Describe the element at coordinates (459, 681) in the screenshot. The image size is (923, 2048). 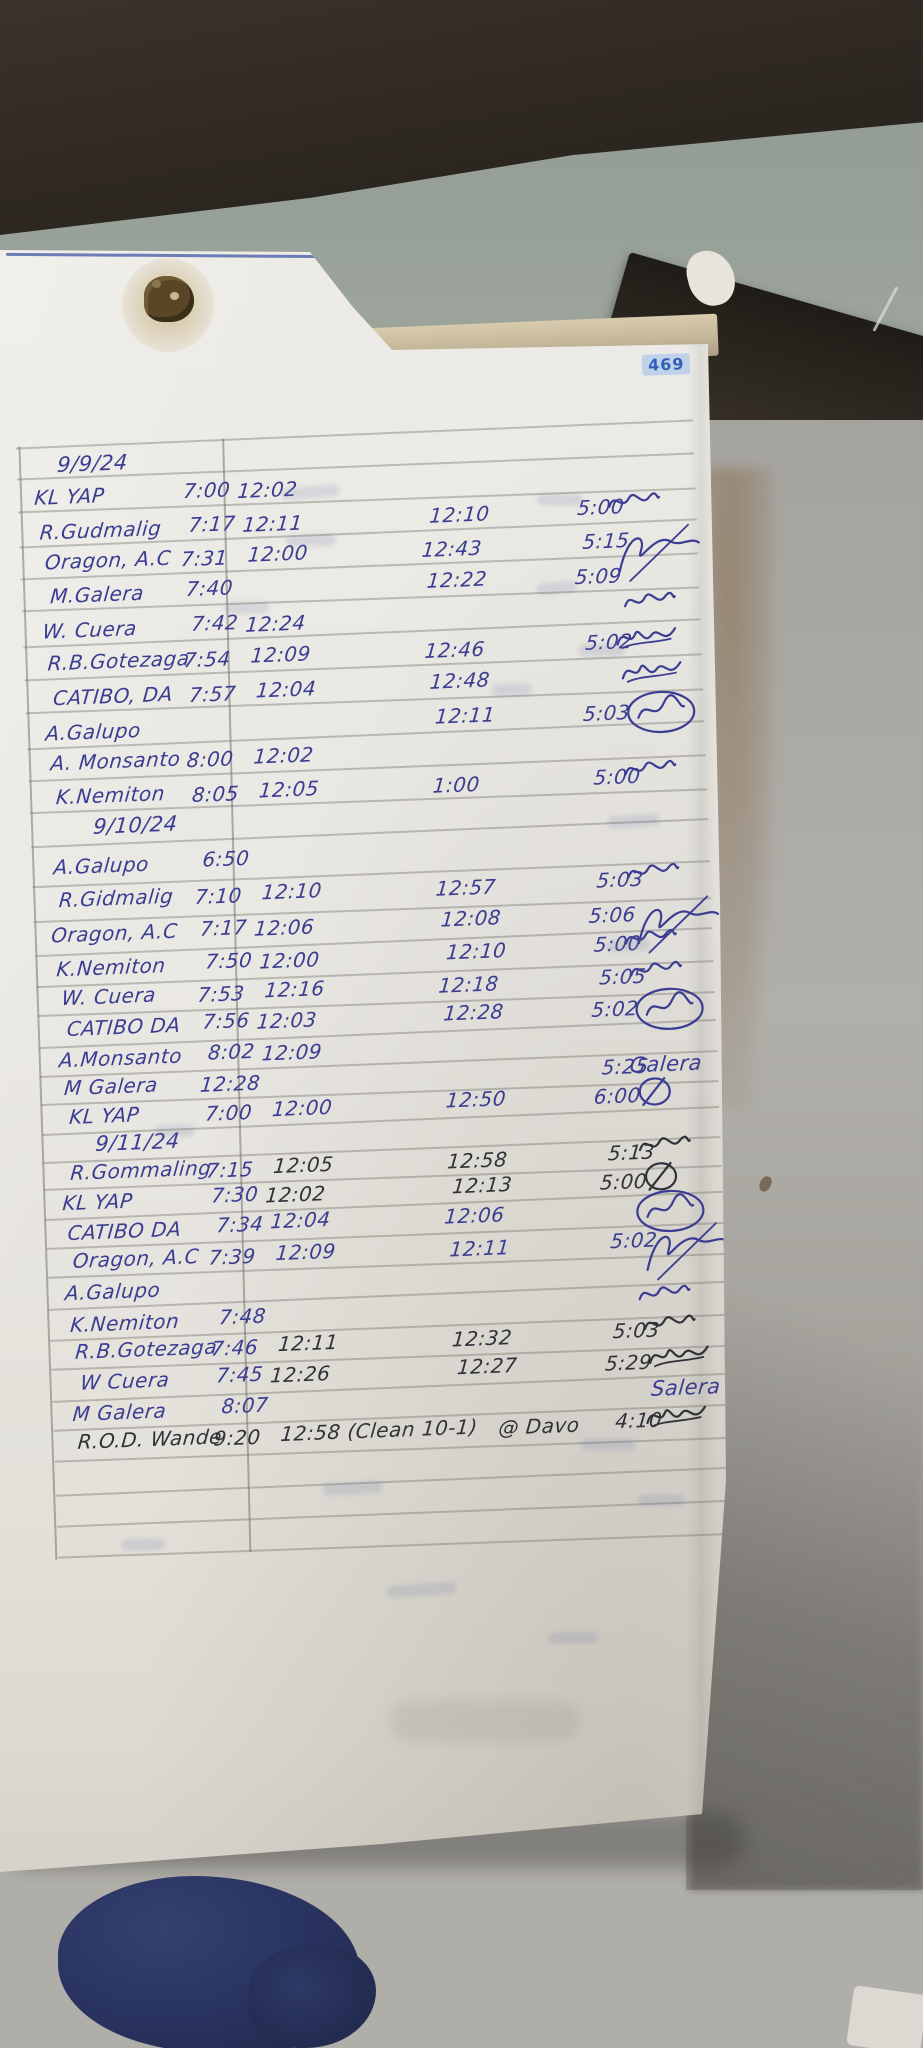
I see `log-cell-lunch-in: 12:48` at that location.